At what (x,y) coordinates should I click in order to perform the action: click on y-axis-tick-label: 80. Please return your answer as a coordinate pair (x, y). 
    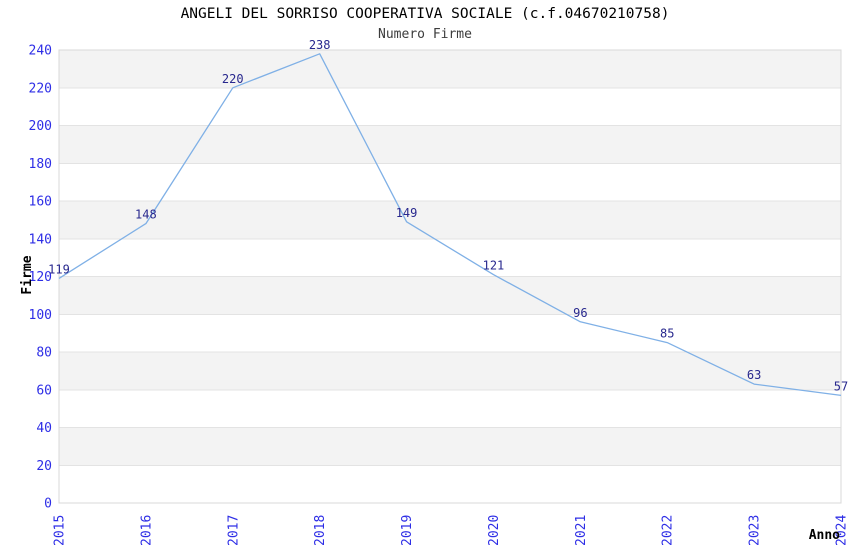
    Looking at the image, I should click on (44, 353).